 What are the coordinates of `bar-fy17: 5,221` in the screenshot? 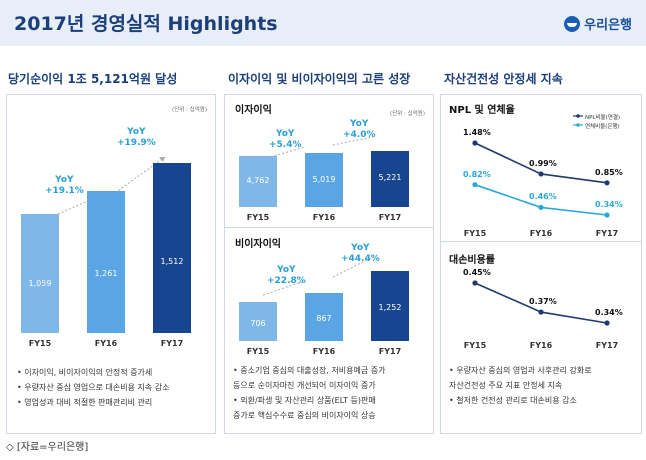 It's located at (390, 179).